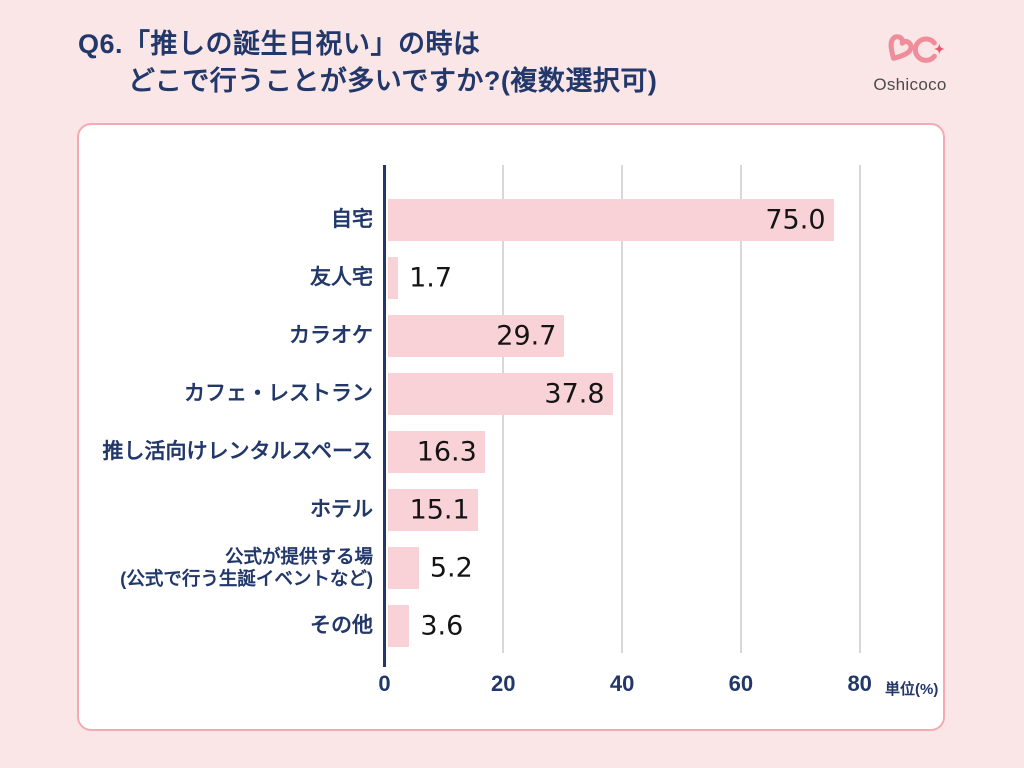 The width and height of the screenshot is (1024, 768). Describe the element at coordinates (367, 63) in the screenshot. I see `page-title: Q6.「推しの誕生日祝い」の時は どこで行うことが多いですか?(複数選択可)` at that location.